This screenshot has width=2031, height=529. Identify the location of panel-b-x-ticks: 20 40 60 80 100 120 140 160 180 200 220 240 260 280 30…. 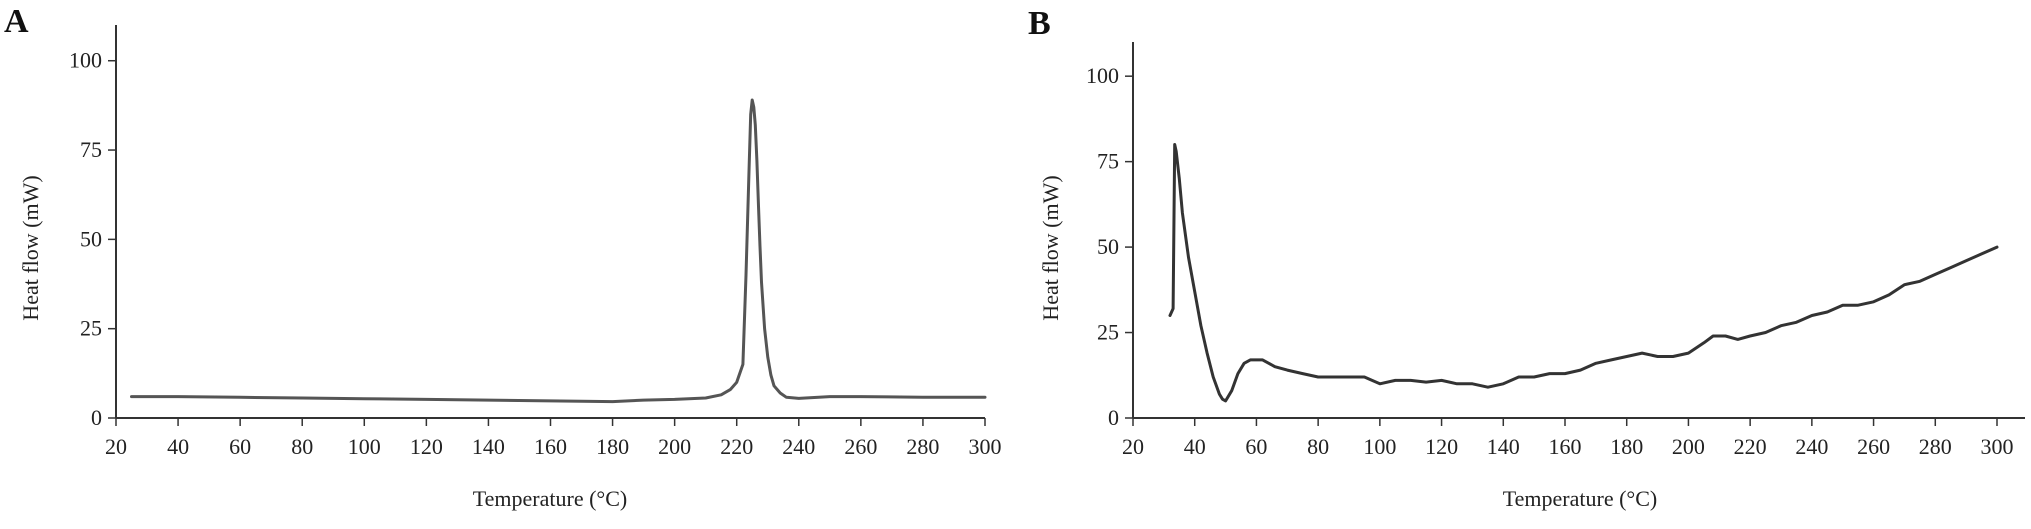
(1568, 438).